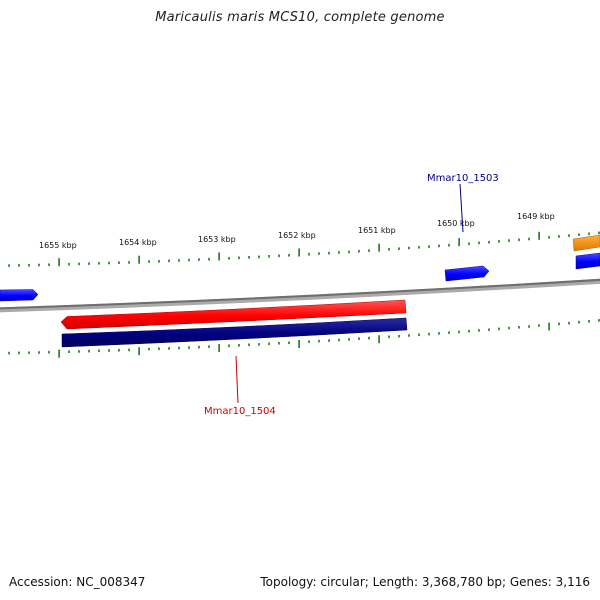 Image resolution: width=600 pixels, height=600 pixels. Describe the element at coordinates (587, 261) in the screenshot. I see `forward-feature-right-blue` at that location.